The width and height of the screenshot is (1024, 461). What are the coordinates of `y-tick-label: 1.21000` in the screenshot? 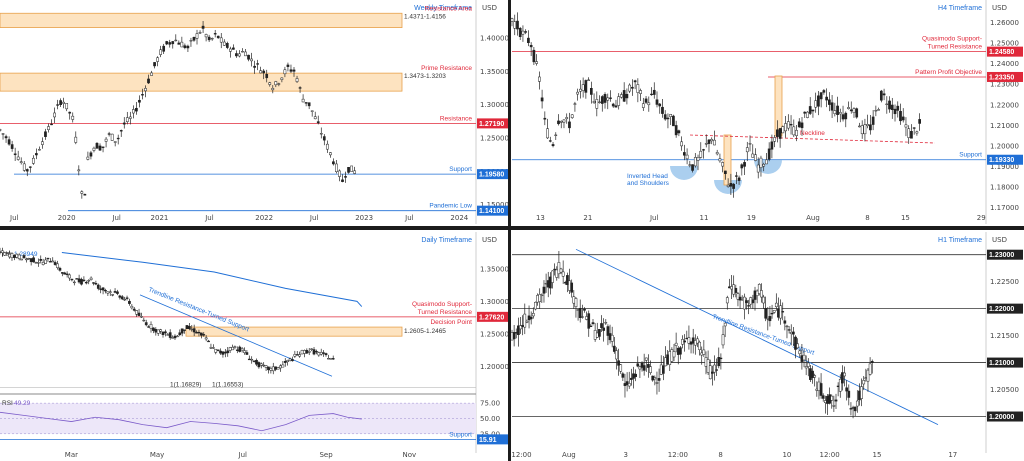 It's located at (1004, 126).